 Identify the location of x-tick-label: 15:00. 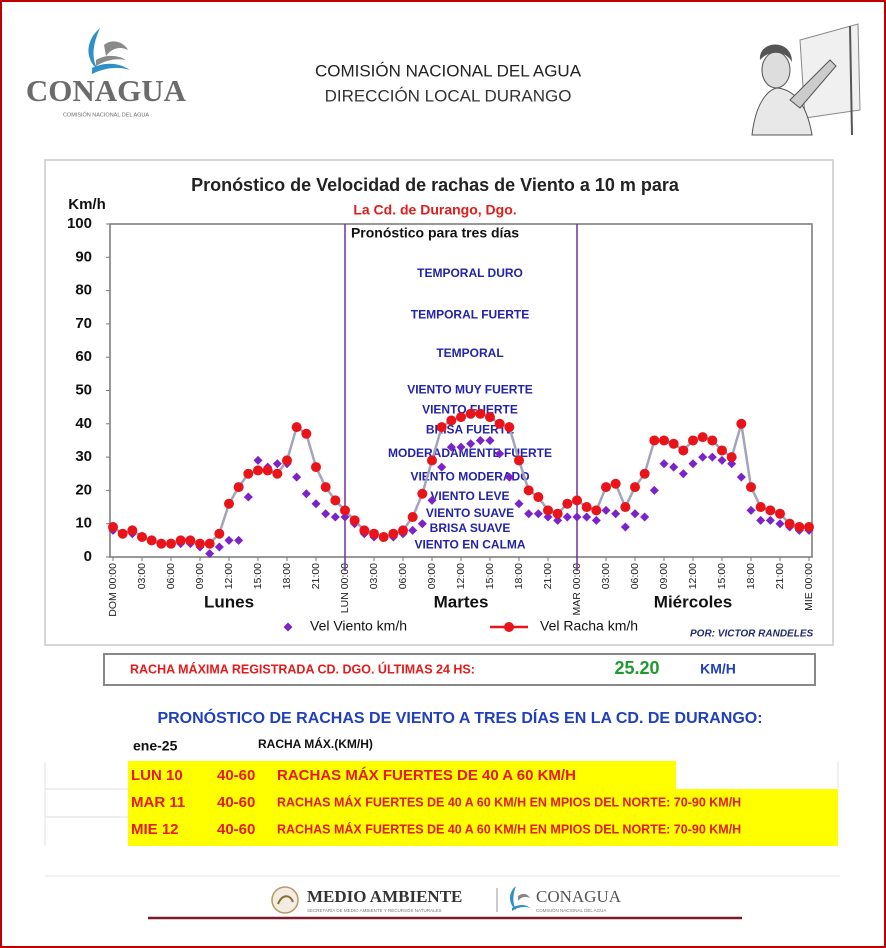
(258, 576).